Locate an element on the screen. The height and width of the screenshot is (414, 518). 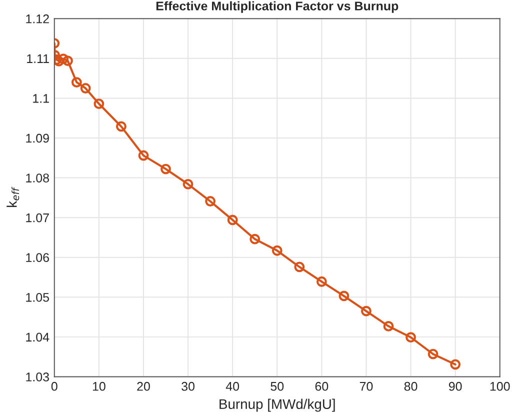
y-tick-label: 1.09 is located at coordinates (37, 138).